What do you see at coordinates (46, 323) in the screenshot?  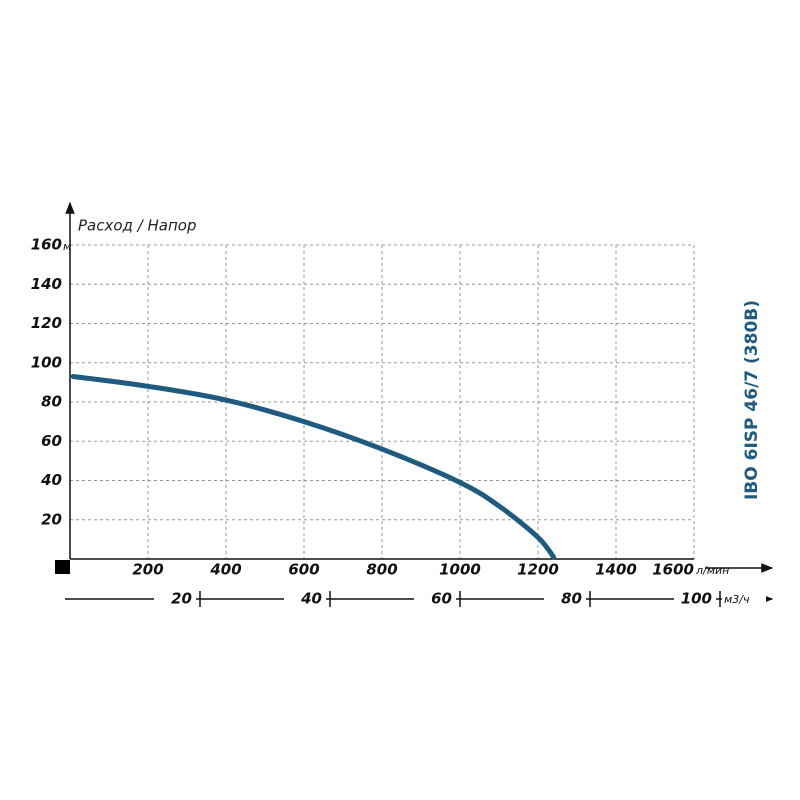 I see `y-tick-label: 120` at bounding box center [46, 323].